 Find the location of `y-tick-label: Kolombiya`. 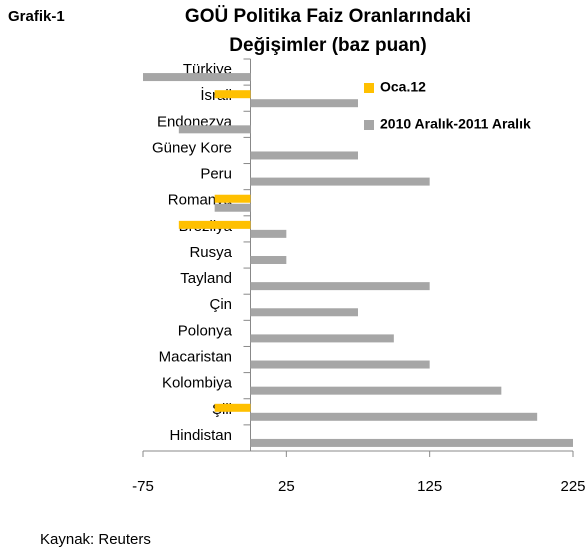

y-tick-label: Kolombiya is located at coordinates (197, 383).